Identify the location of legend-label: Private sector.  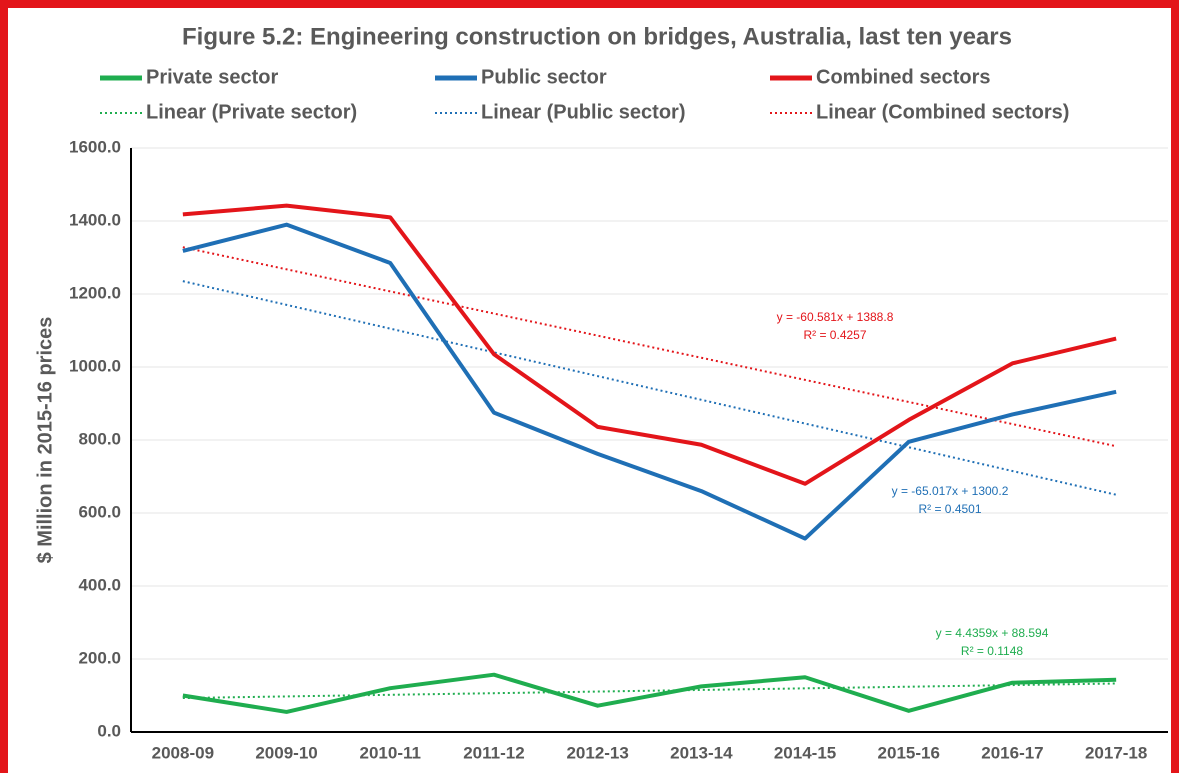
(212, 77).